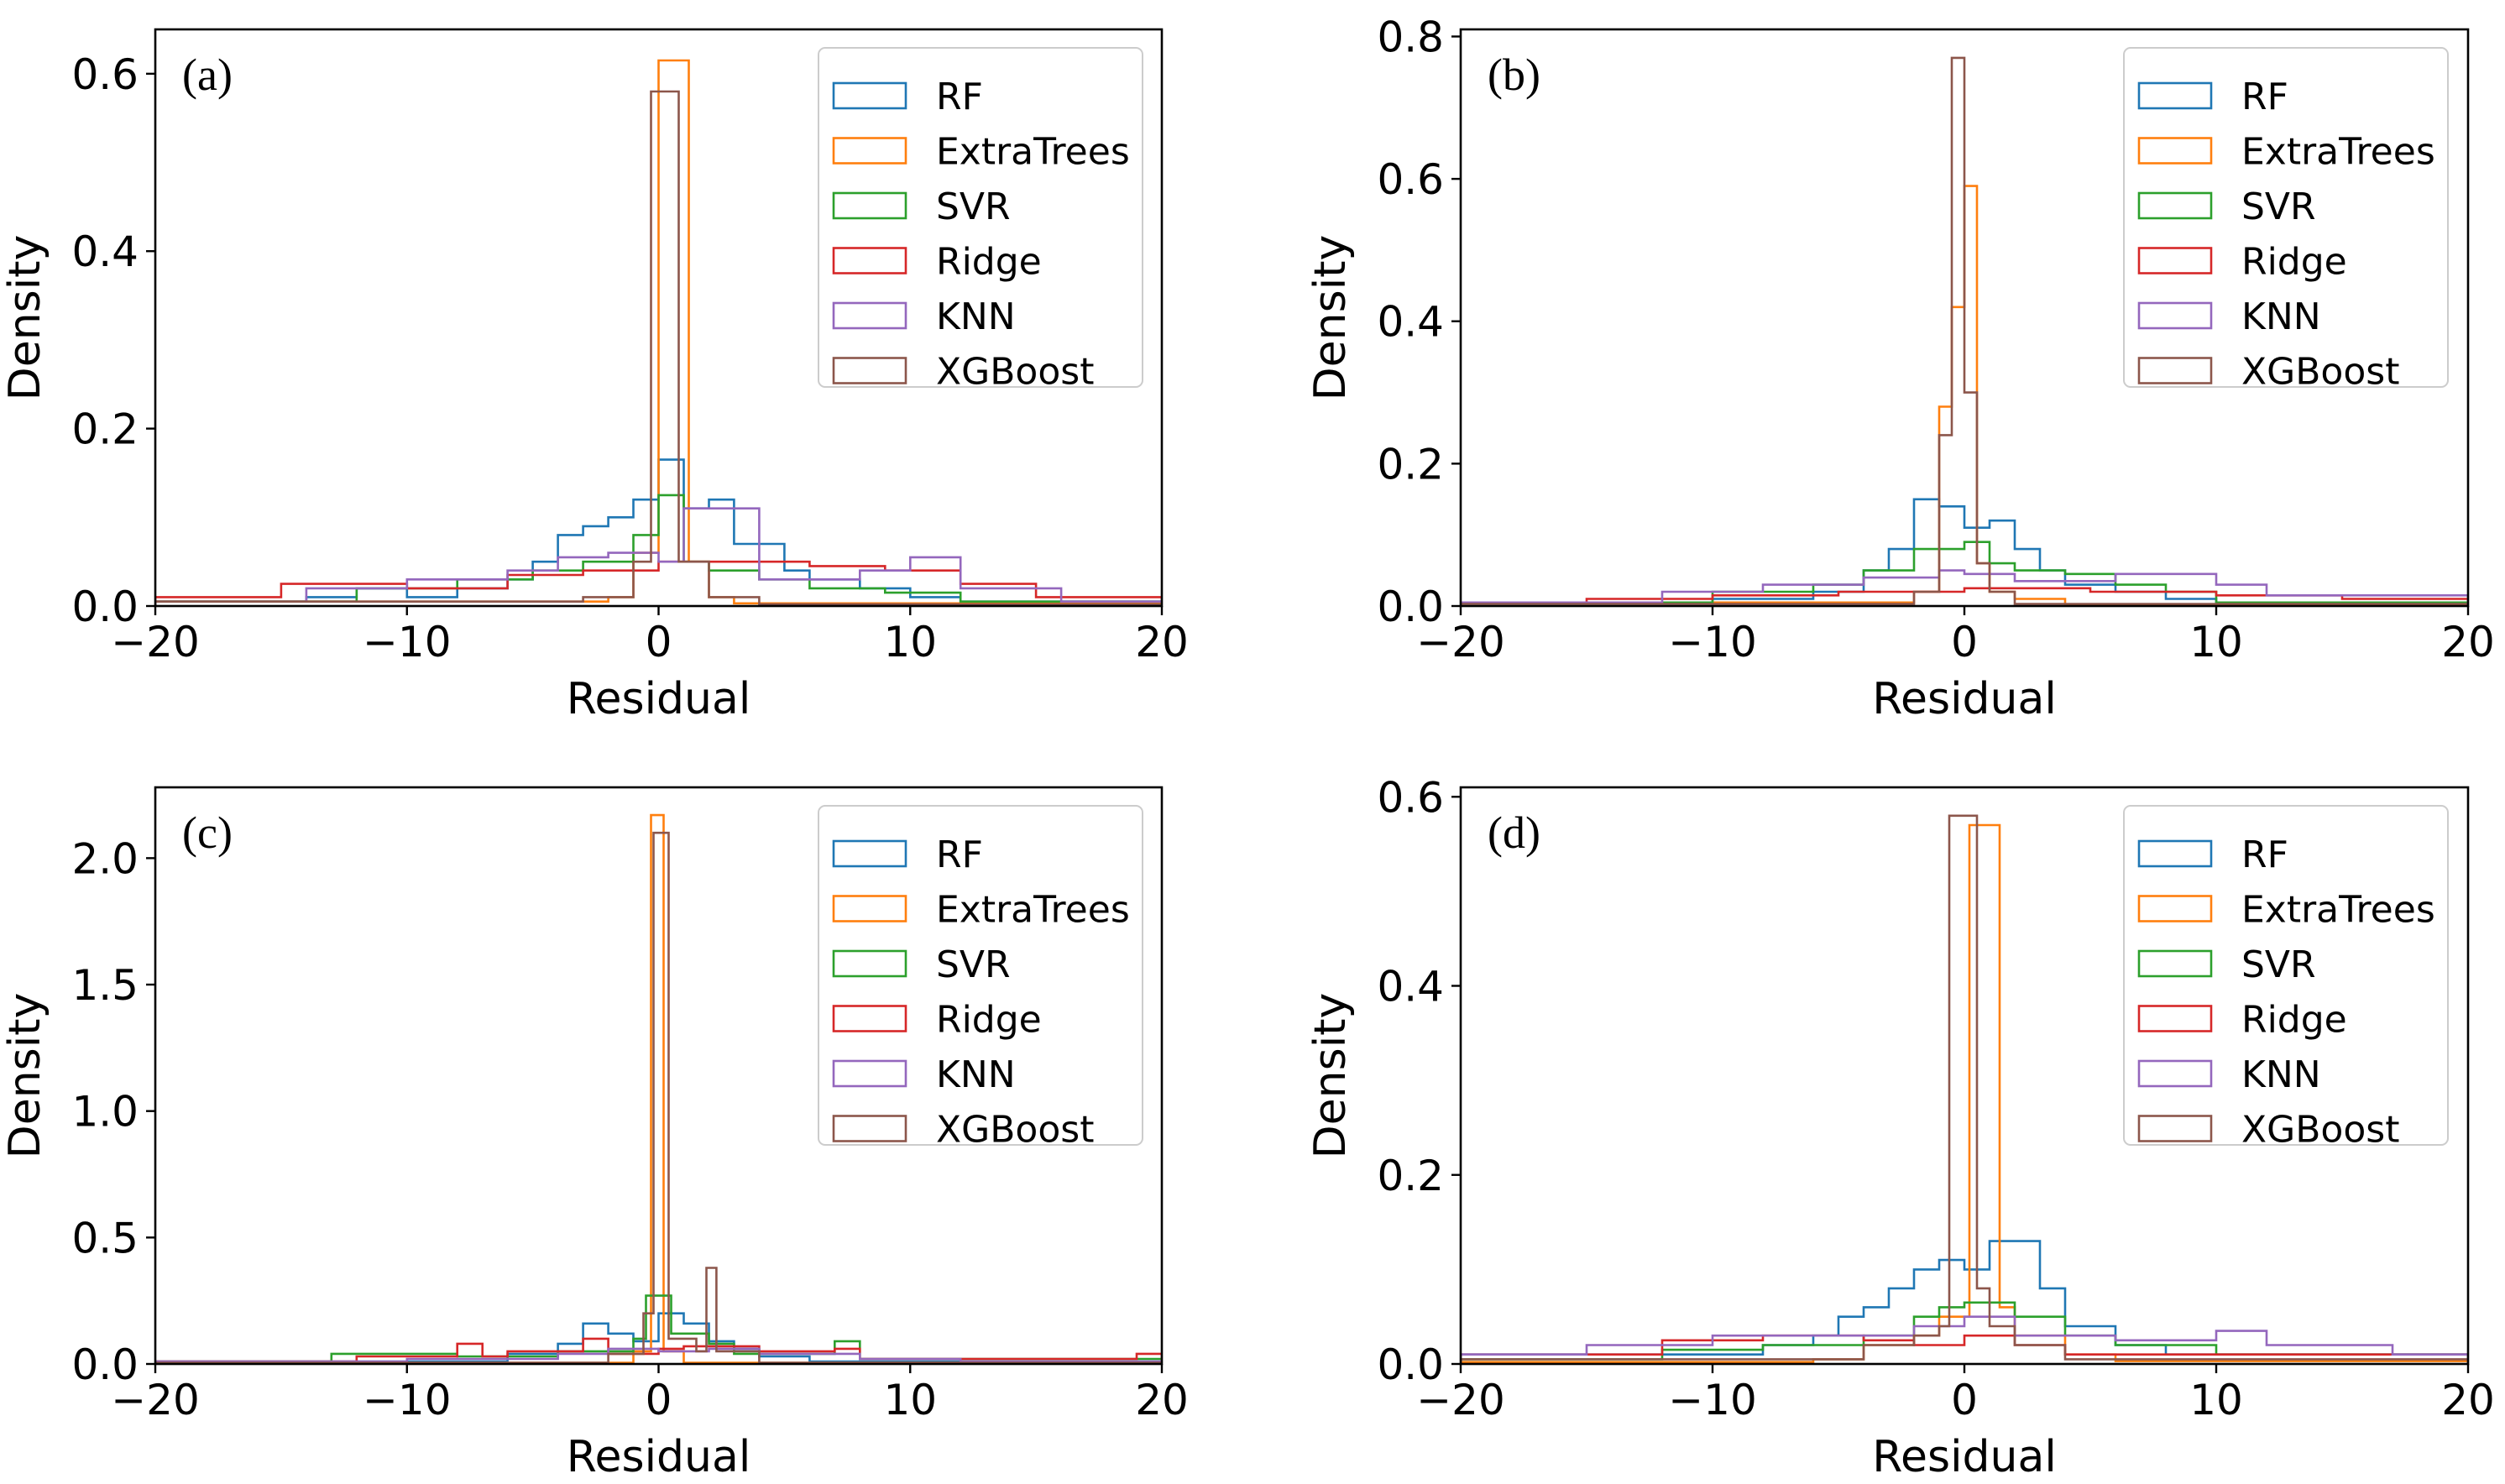  What do you see at coordinates (105, 1112) in the screenshot?
I see `y-tick-label: 1.0` at bounding box center [105, 1112].